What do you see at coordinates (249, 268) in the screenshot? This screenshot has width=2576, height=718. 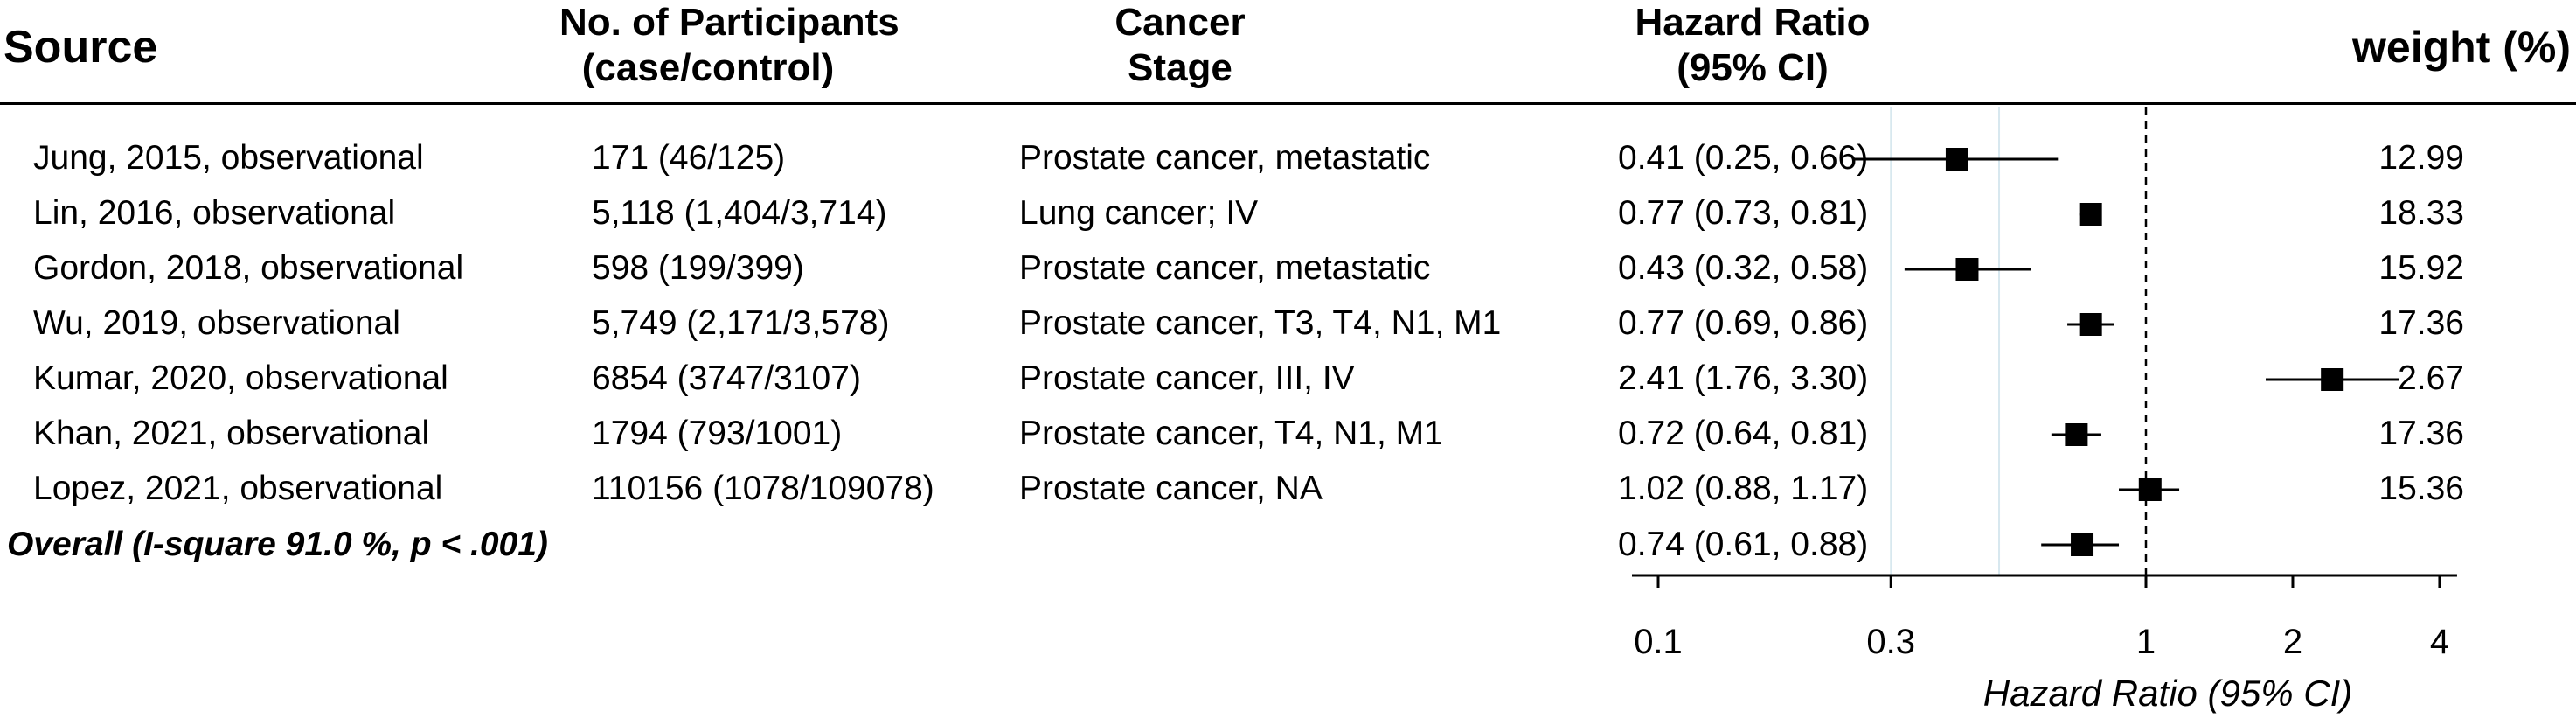 I see `row-source: Gordon, 2018, observational` at bounding box center [249, 268].